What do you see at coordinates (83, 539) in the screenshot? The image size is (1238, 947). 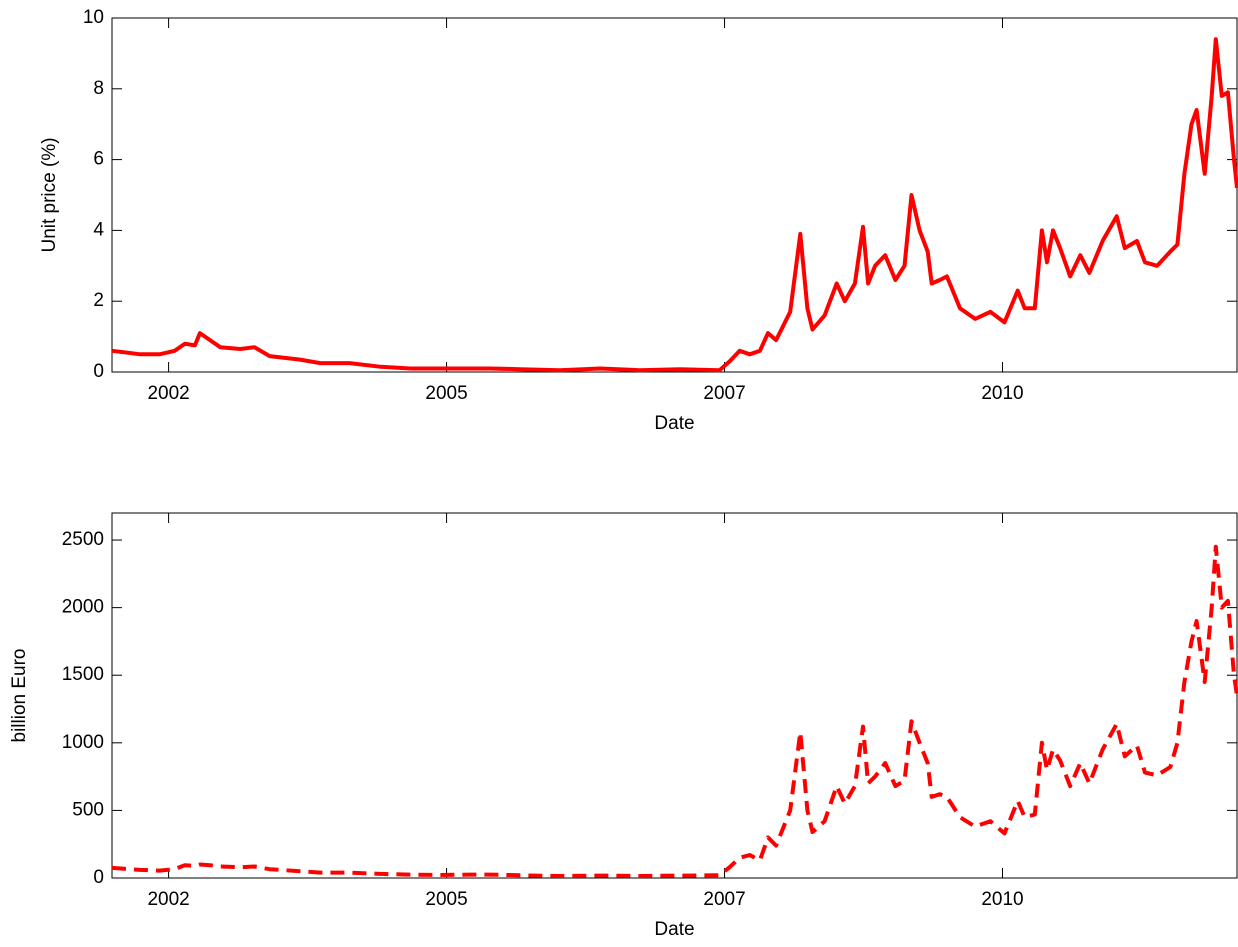 I see `y-tick-label: 2500` at bounding box center [83, 539].